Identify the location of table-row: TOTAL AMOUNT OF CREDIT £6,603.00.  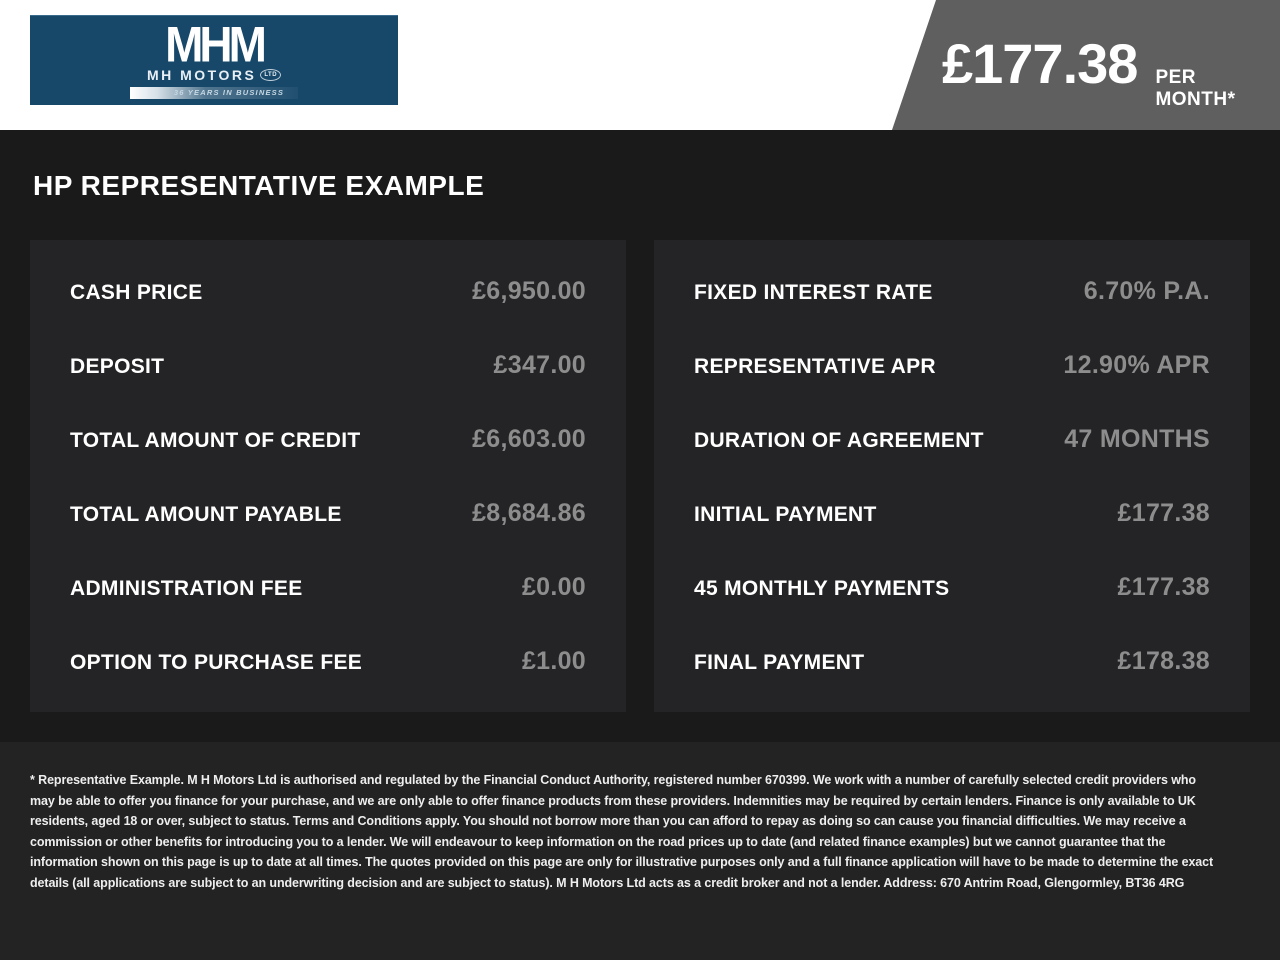
(328, 439).